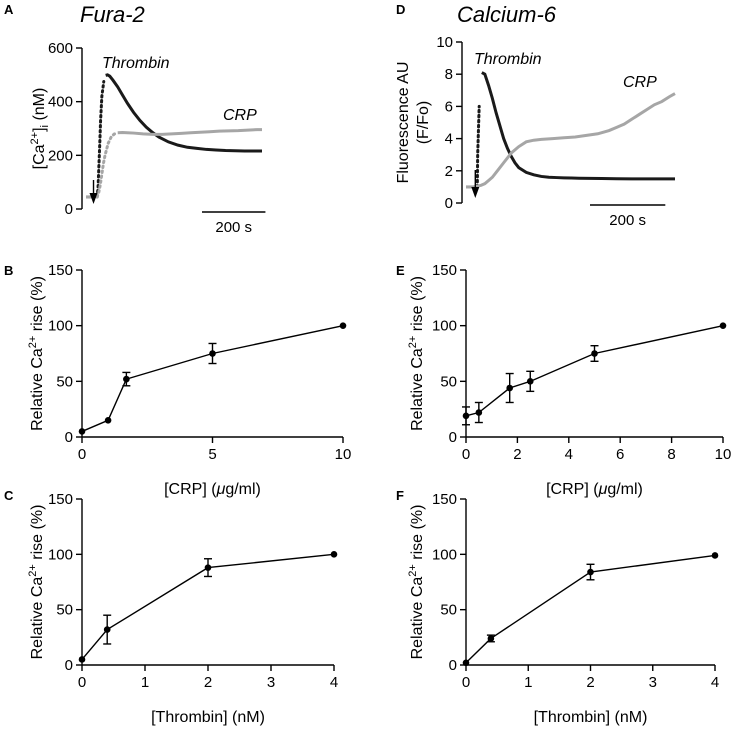  What do you see at coordinates (449, 171) in the screenshot?
I see `y-tick-label: 2` at bounding box center [449, 171].